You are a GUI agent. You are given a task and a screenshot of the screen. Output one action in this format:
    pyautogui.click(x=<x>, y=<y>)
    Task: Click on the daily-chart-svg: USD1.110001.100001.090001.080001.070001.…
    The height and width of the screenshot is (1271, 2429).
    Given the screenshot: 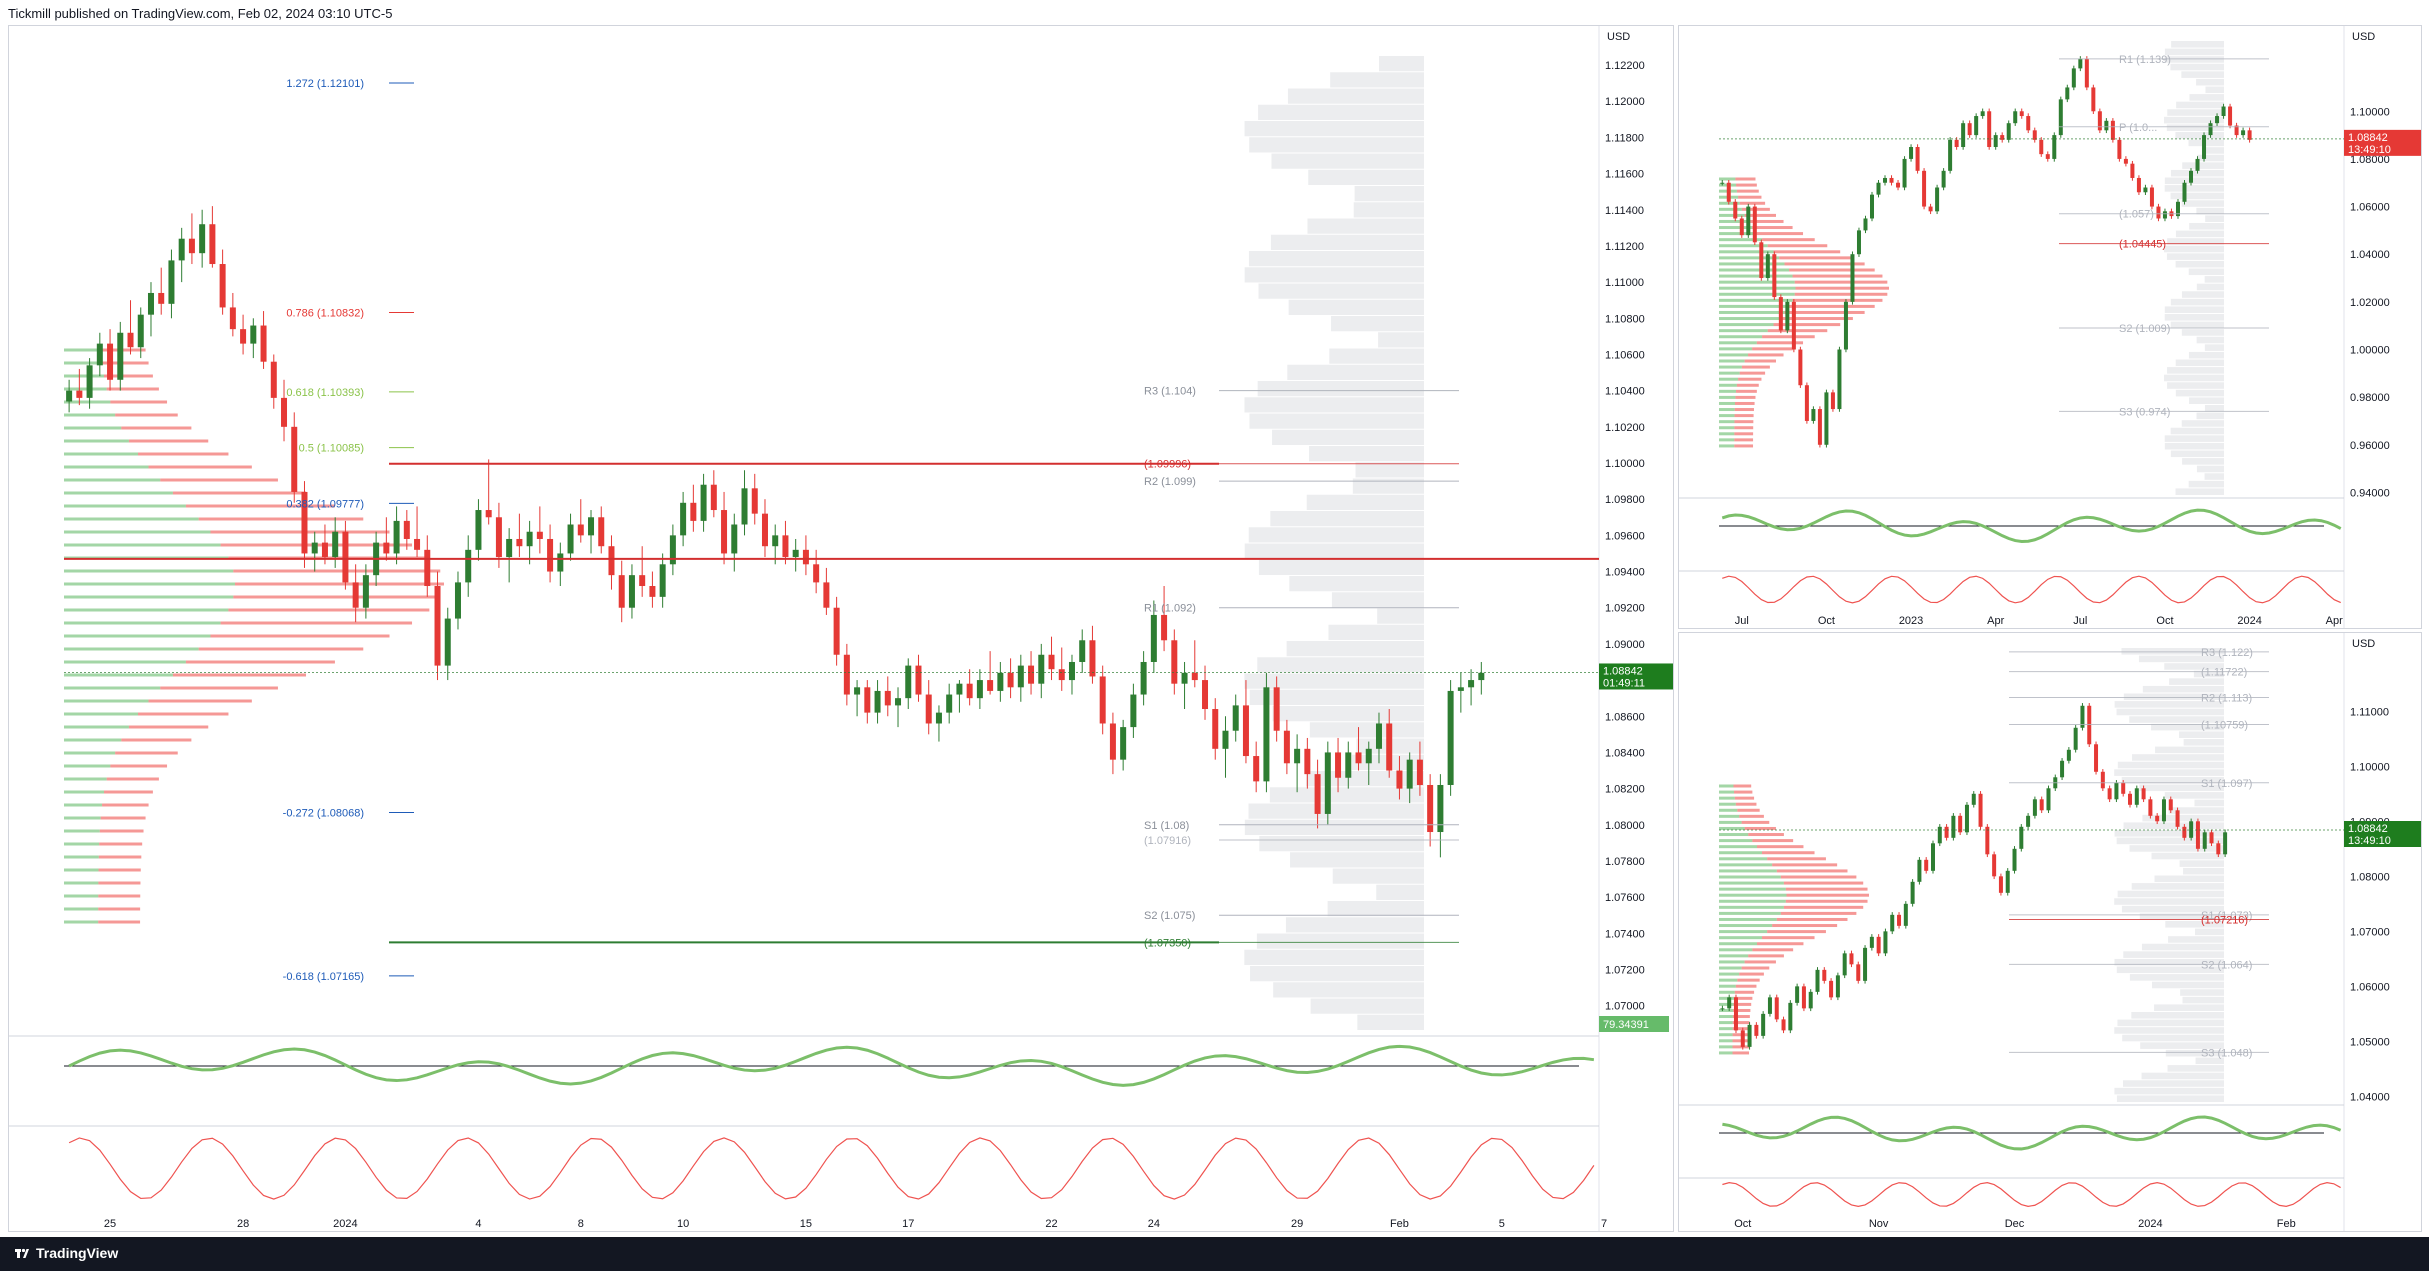 What is the action you would take?
    pyautogui.click(x=2050, y=932)
    